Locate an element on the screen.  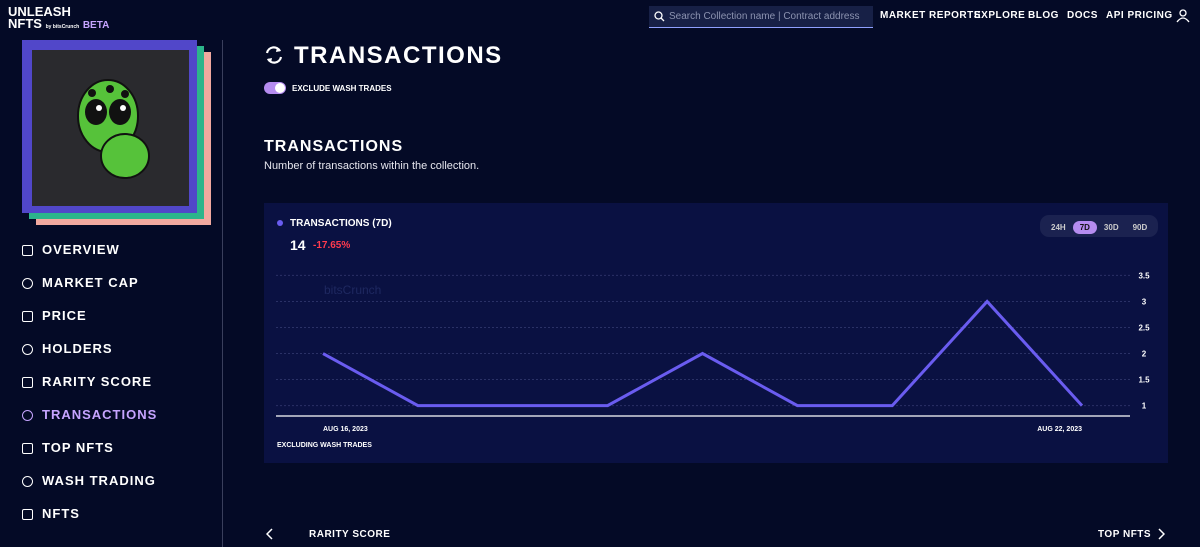
collection-image is located at coordinates (116, 132).